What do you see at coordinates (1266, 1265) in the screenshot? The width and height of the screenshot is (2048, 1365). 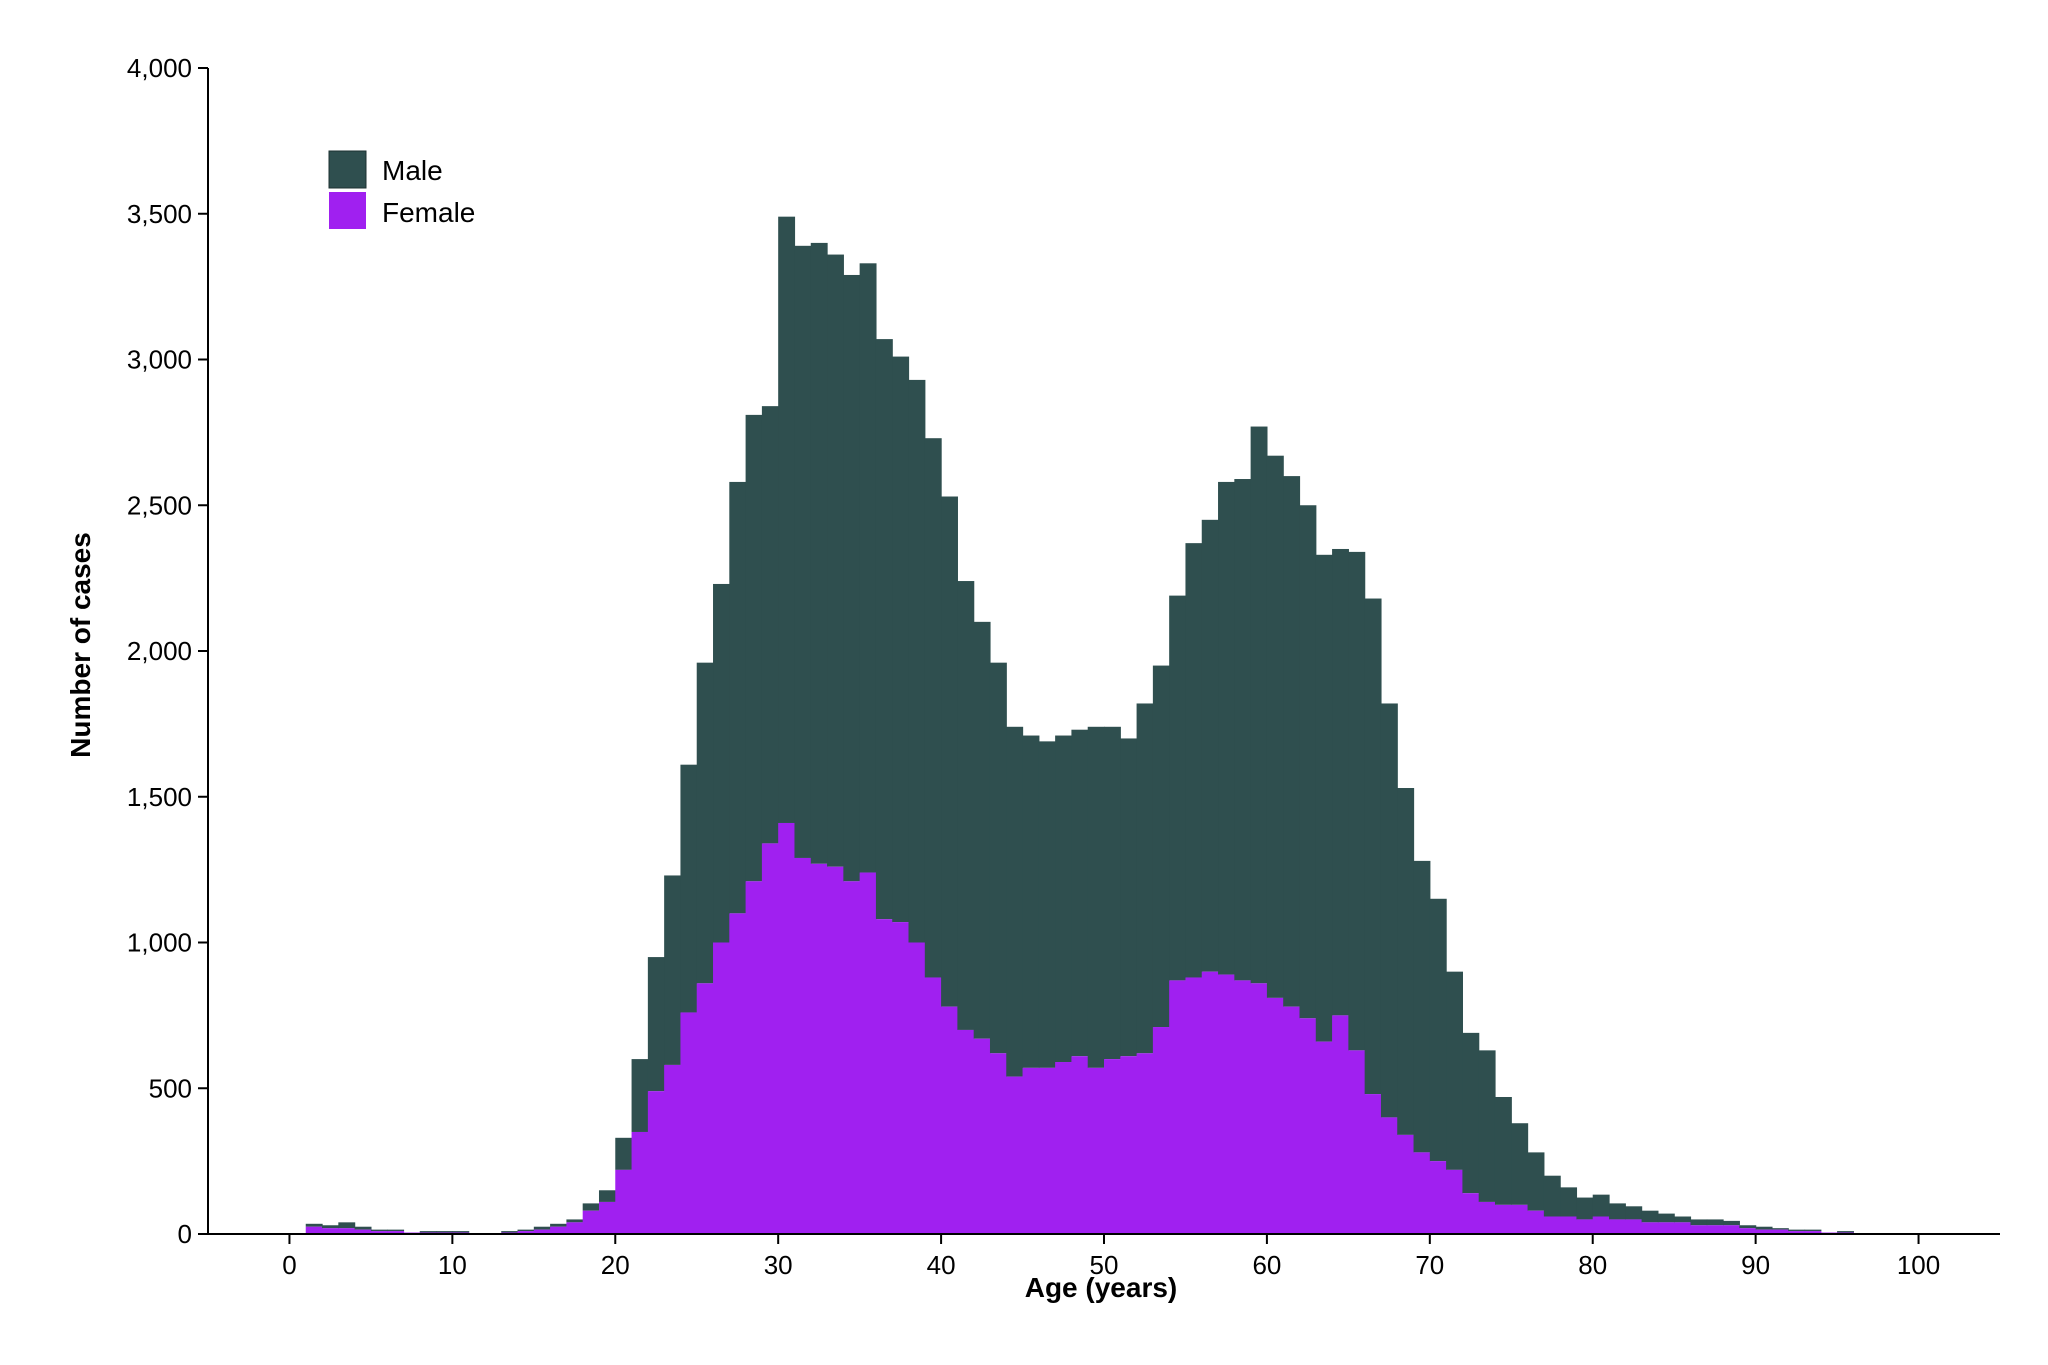 I see `x-tick-label-60: 60` at bounding box center [1266, 1265].